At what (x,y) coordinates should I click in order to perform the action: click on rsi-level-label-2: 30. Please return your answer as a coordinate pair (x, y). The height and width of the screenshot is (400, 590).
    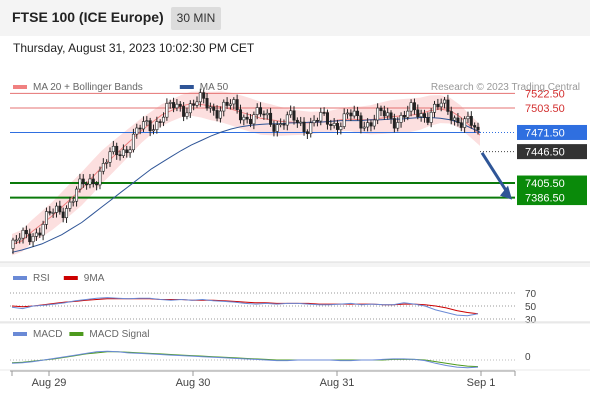
    Looking at the image, I should click on (531, 320).